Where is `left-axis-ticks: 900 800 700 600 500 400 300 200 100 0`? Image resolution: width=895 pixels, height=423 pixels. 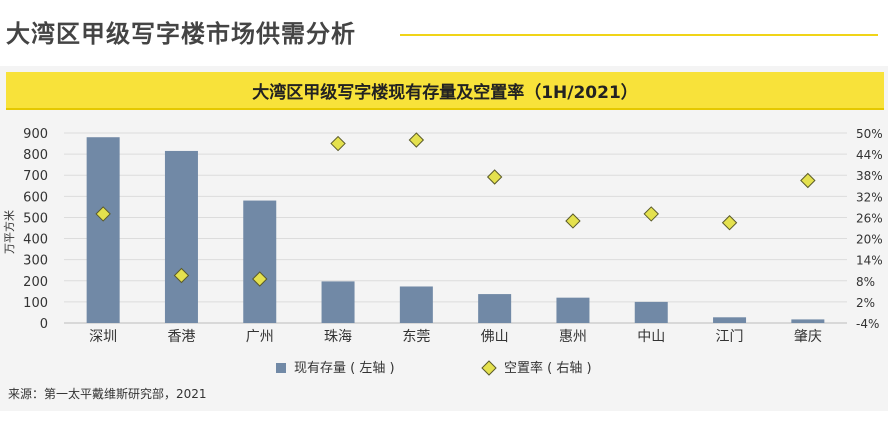
left-axis-ticks: 900 800 700 600 500 400 300 200 100 0 is located at coordinates (35, 229).